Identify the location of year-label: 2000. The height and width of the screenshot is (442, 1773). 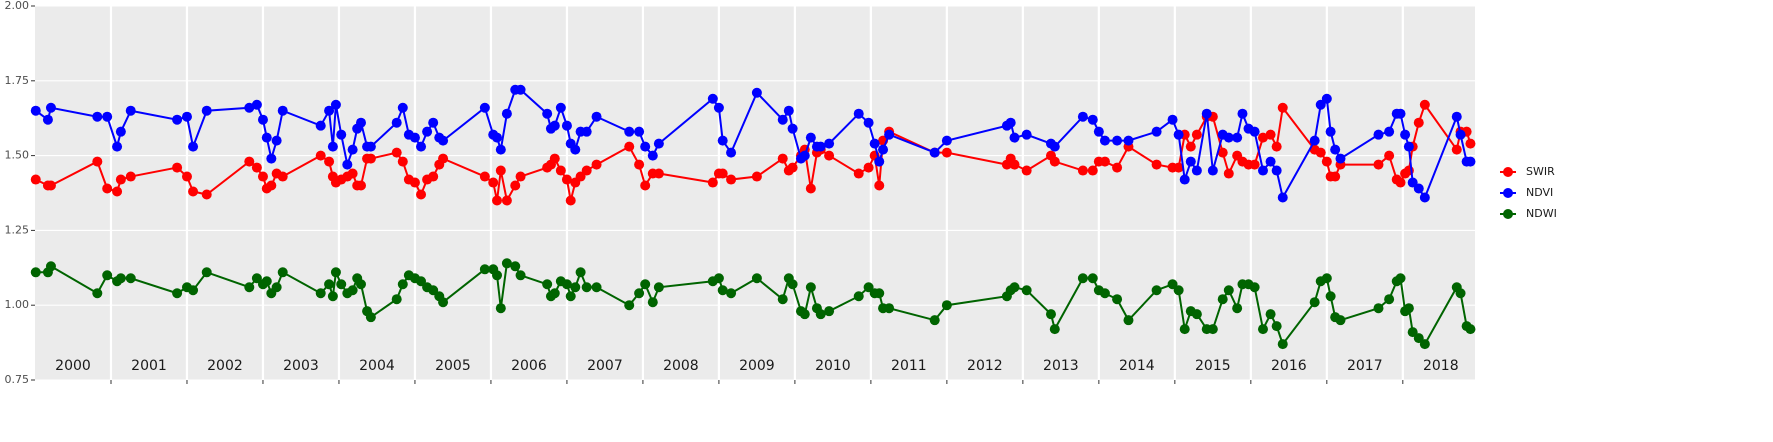
(73, 366).